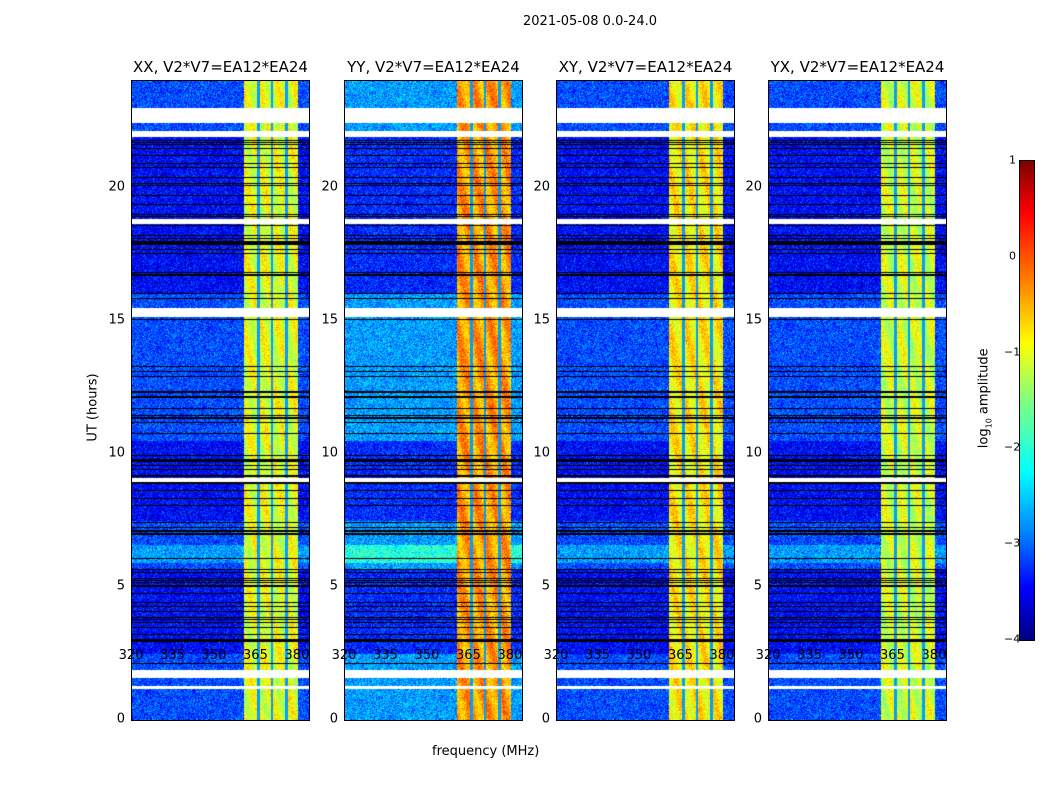 The width and height of the screenshot is (1050, 800). What do you see at coordinates (433, 67) in the screenshot?
I see `panel-title: YY, V2*V7=EA12*EA24` at bounding box center [433, 67].